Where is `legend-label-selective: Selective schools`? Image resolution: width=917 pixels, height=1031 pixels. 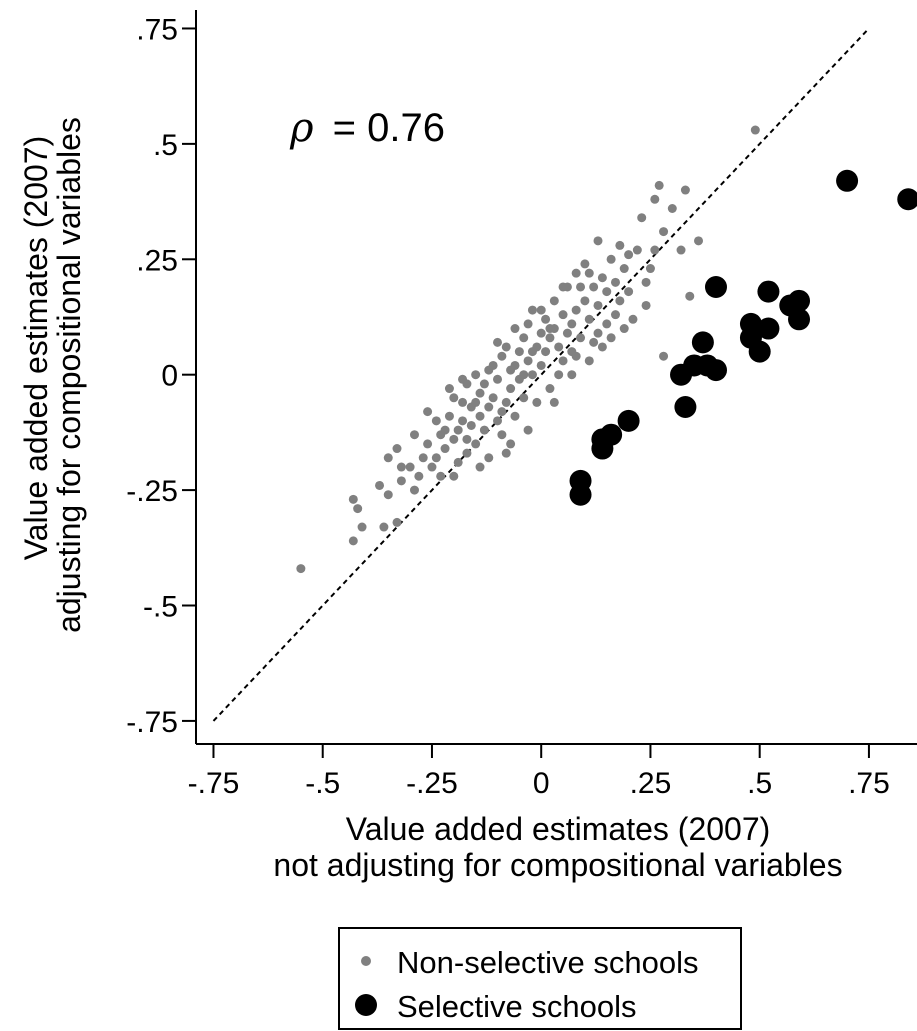
legend-label-selective: Selective schools is located at coordinates (517, 1006).